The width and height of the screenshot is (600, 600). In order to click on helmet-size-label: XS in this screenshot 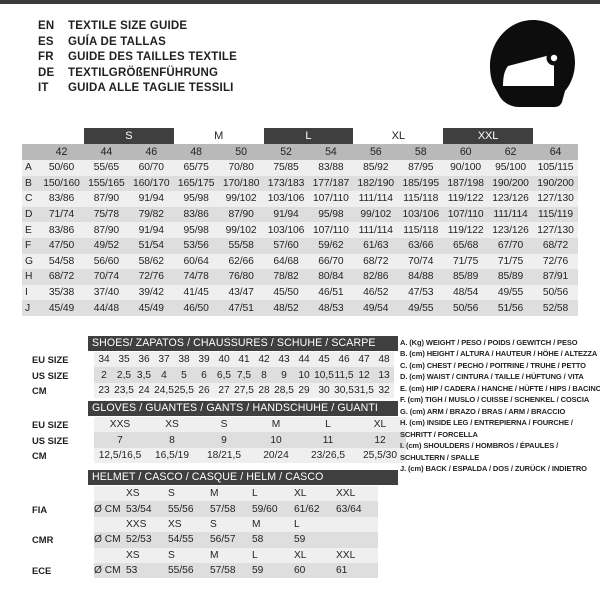, I will do `click(147, 555)`.